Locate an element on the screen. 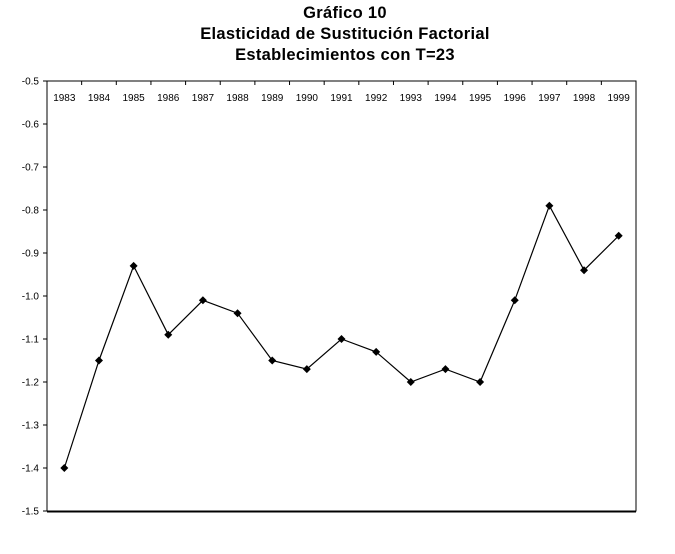 The image size is (675, 554). y-tick-label: -1.2 is located at coordinates (31, 383).